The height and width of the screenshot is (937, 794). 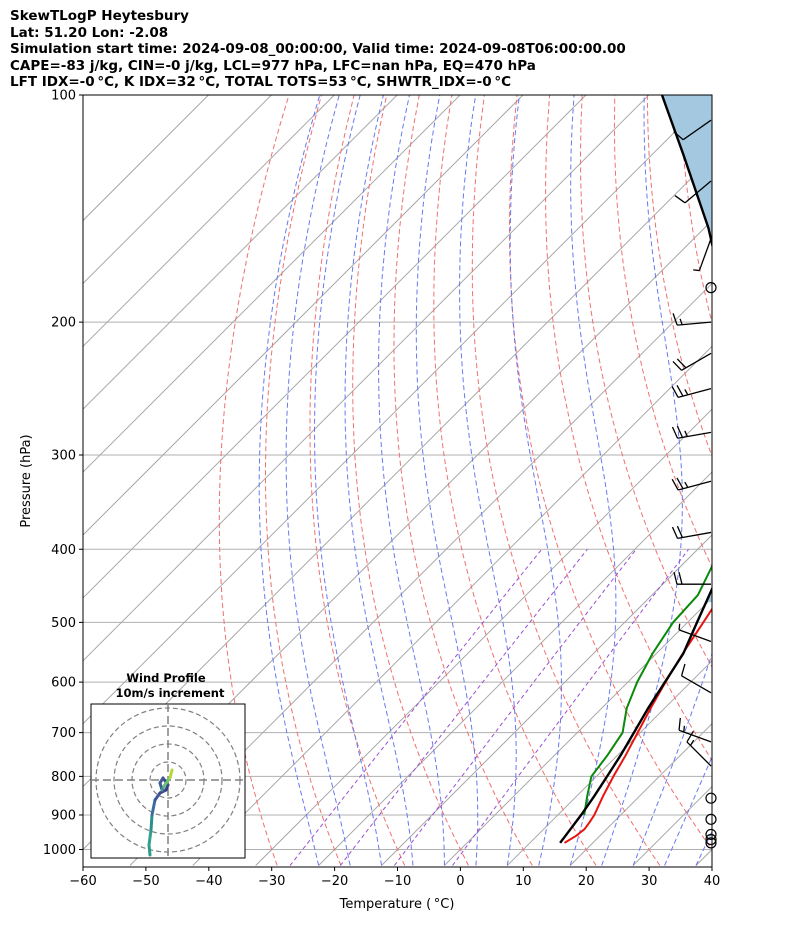 I want to click on inset-subtitle: 10m/s increment, so click(x=170, y=693).